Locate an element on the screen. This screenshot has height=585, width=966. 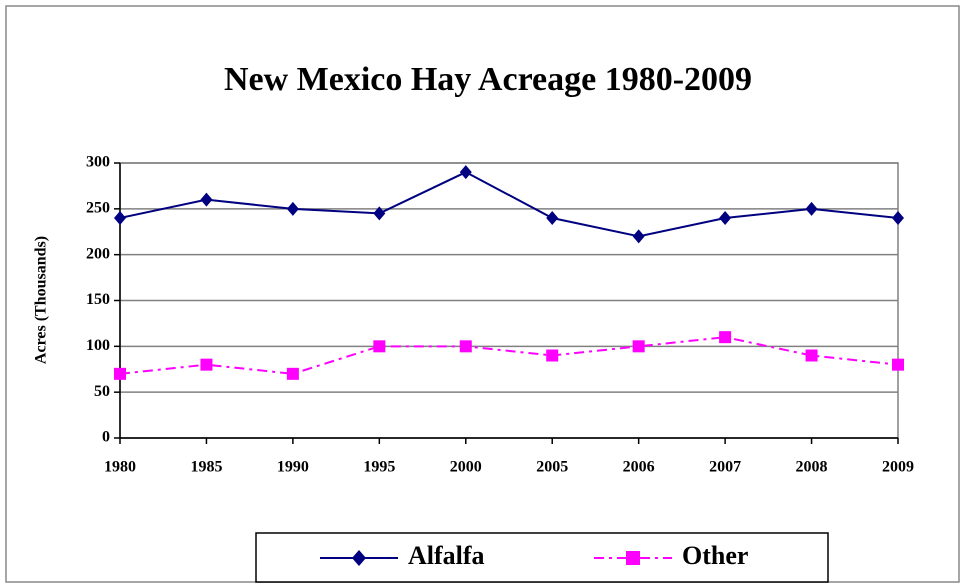
x-tick-label: 2008 is located at coordinates (812, 467).